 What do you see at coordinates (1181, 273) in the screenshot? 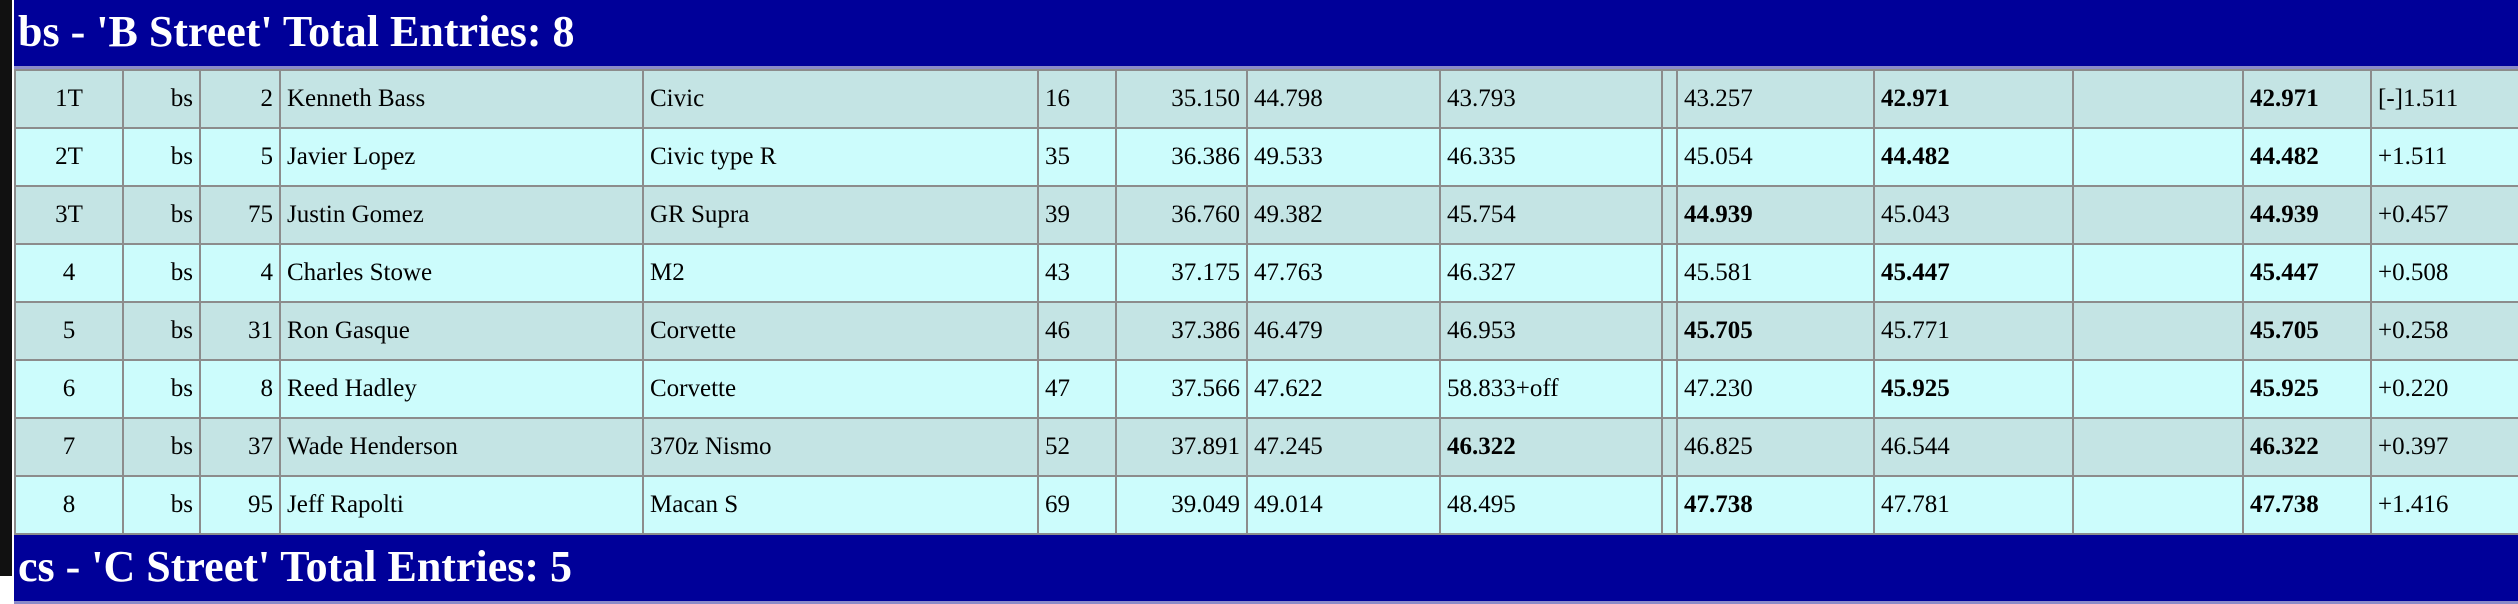
I see `raw-time-cell: 37.175` at bounding box center [1181, 273].